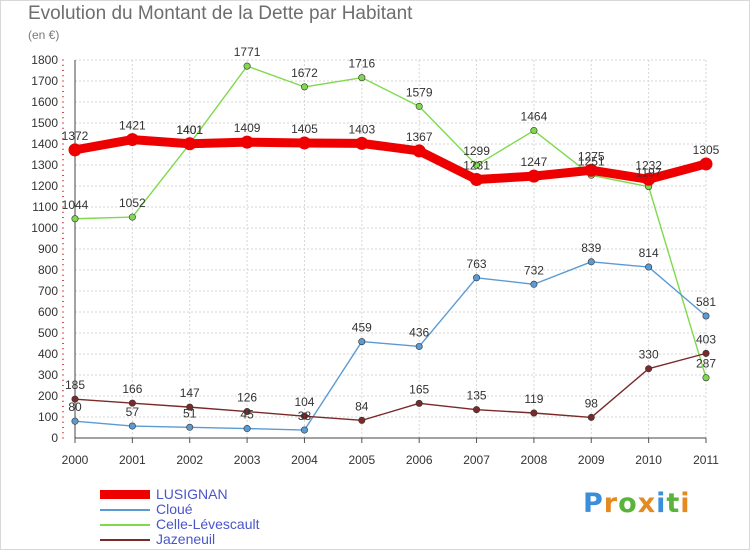 The height and width of the screenshot is (550, 750). Describe the element at coordinates (706, 150) in the screenshot. I see `data-label-lusignan: 1305` at that location.